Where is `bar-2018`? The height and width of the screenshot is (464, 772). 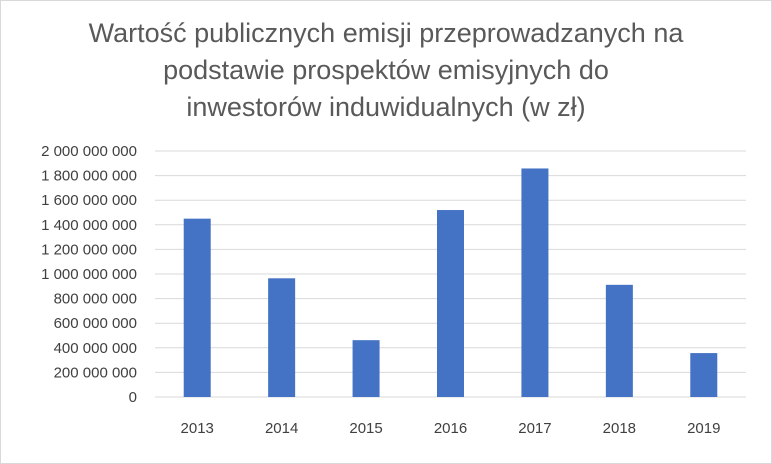 bar-2018 is located at coordinates (619, 340).